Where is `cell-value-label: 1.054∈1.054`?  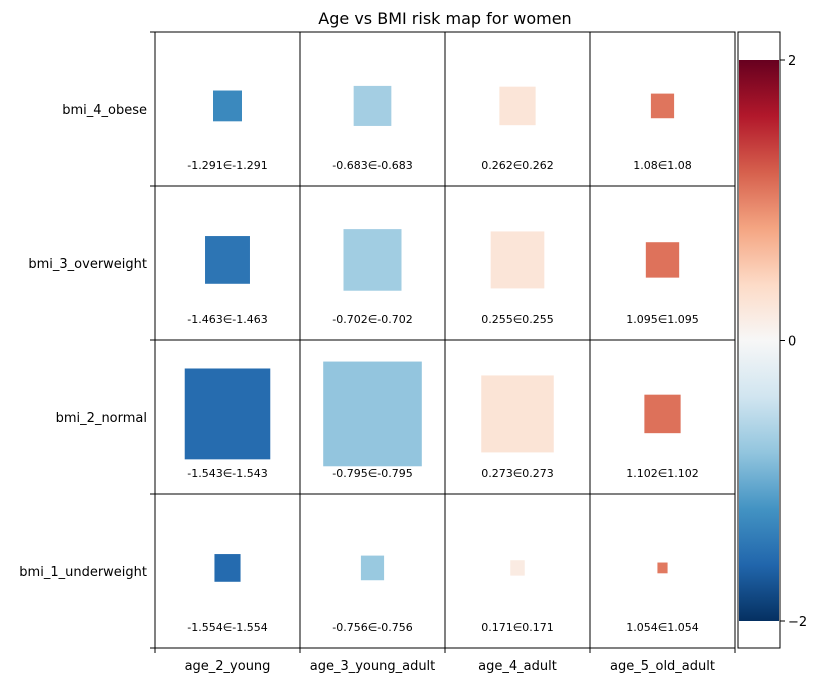 cell-value-label: 1.054∈1.054 is located at coordinates (662, 627).